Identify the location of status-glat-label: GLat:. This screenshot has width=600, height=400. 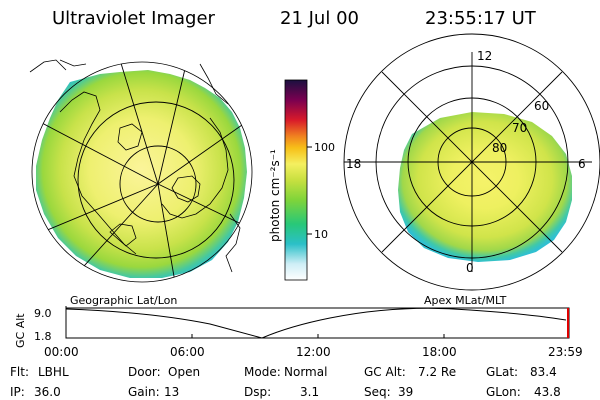
(502, 372).